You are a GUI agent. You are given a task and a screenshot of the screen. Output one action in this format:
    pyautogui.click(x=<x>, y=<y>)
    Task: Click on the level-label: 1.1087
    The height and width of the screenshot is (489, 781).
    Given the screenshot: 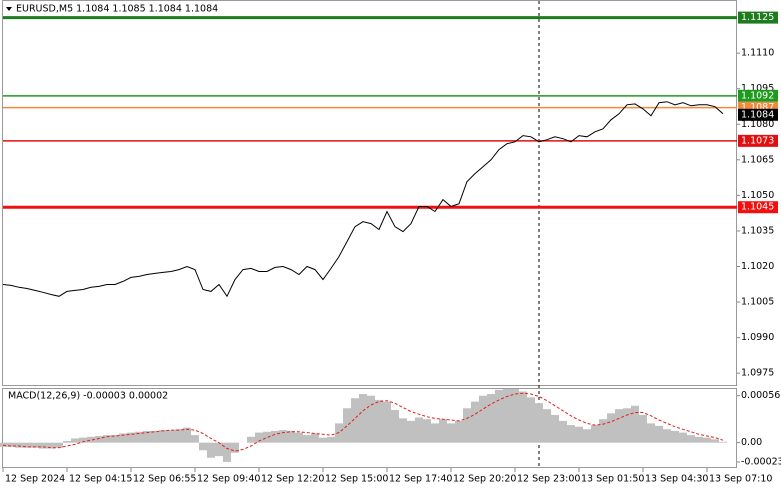 What is the action you would take?
    pyautogui.click(x=757, y=107)
    